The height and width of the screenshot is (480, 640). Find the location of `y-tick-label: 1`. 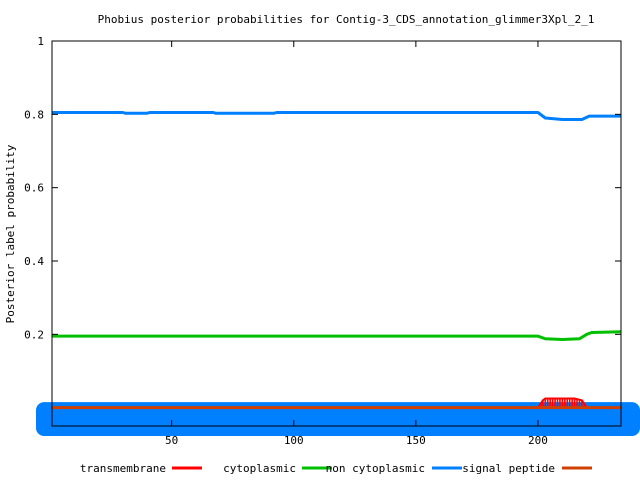

y-tick-label: 1 is located at coordinates (40, 41).